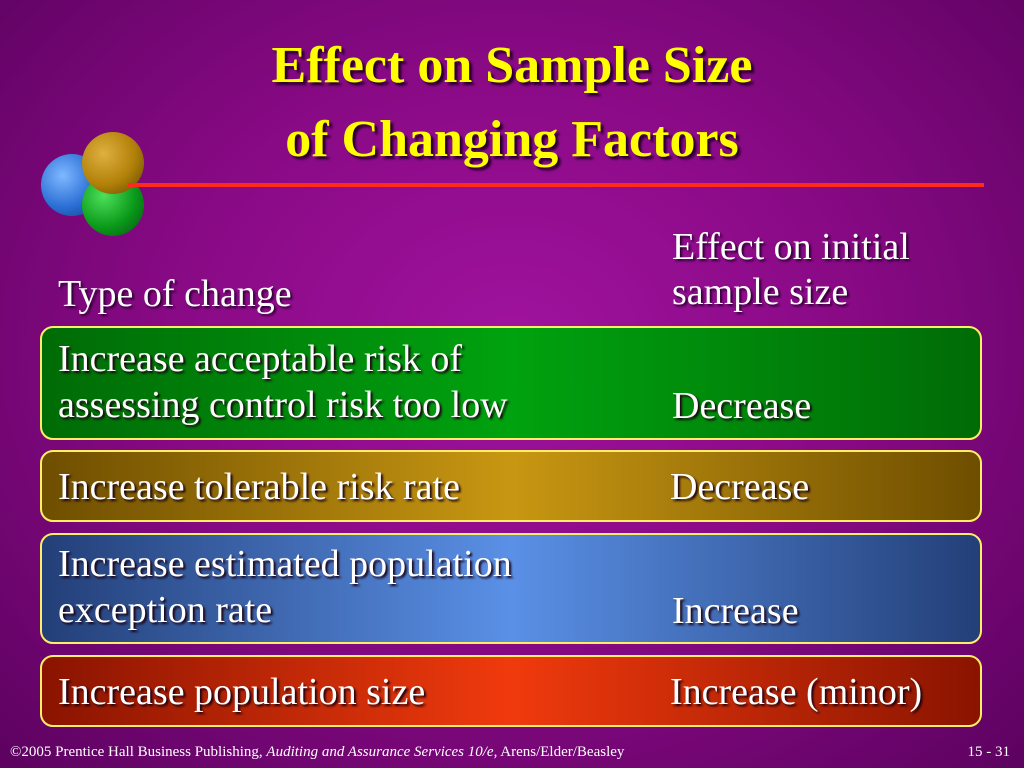 The width and height of the screenshot is (1024, 768). What do you see at coordinates (760, 292) in the screenshot?
I see `header-effect-line2: sample size` at bounding box center [760, 292].